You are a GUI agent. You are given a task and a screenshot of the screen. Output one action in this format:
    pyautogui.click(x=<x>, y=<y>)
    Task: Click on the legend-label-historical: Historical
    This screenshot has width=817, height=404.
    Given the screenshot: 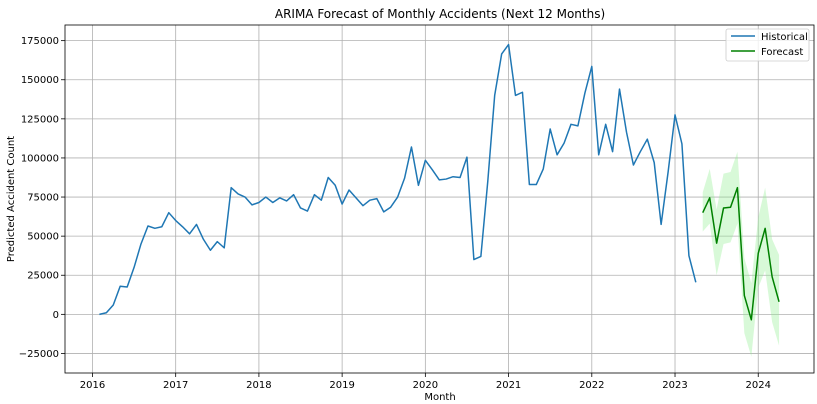 What is the action you would take?
    pyautogui.click(x=784, y=37)
    